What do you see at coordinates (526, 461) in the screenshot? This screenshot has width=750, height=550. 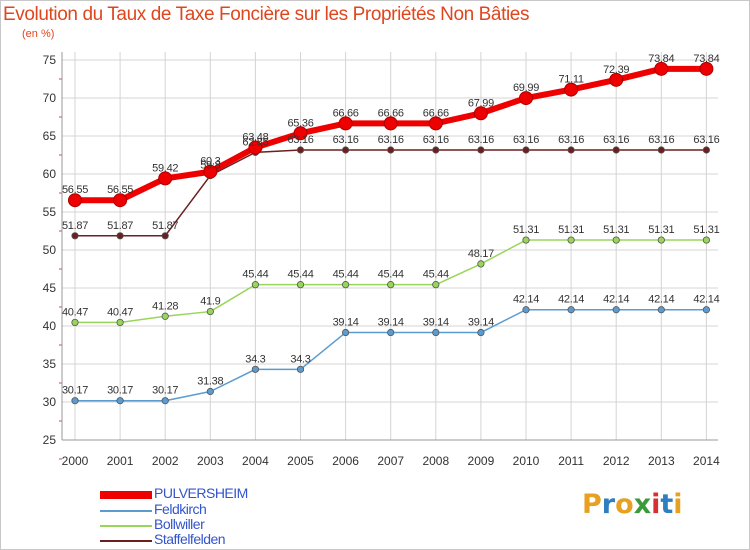 I see `x-tick-label: 2010` at bounding box center [526, 461].